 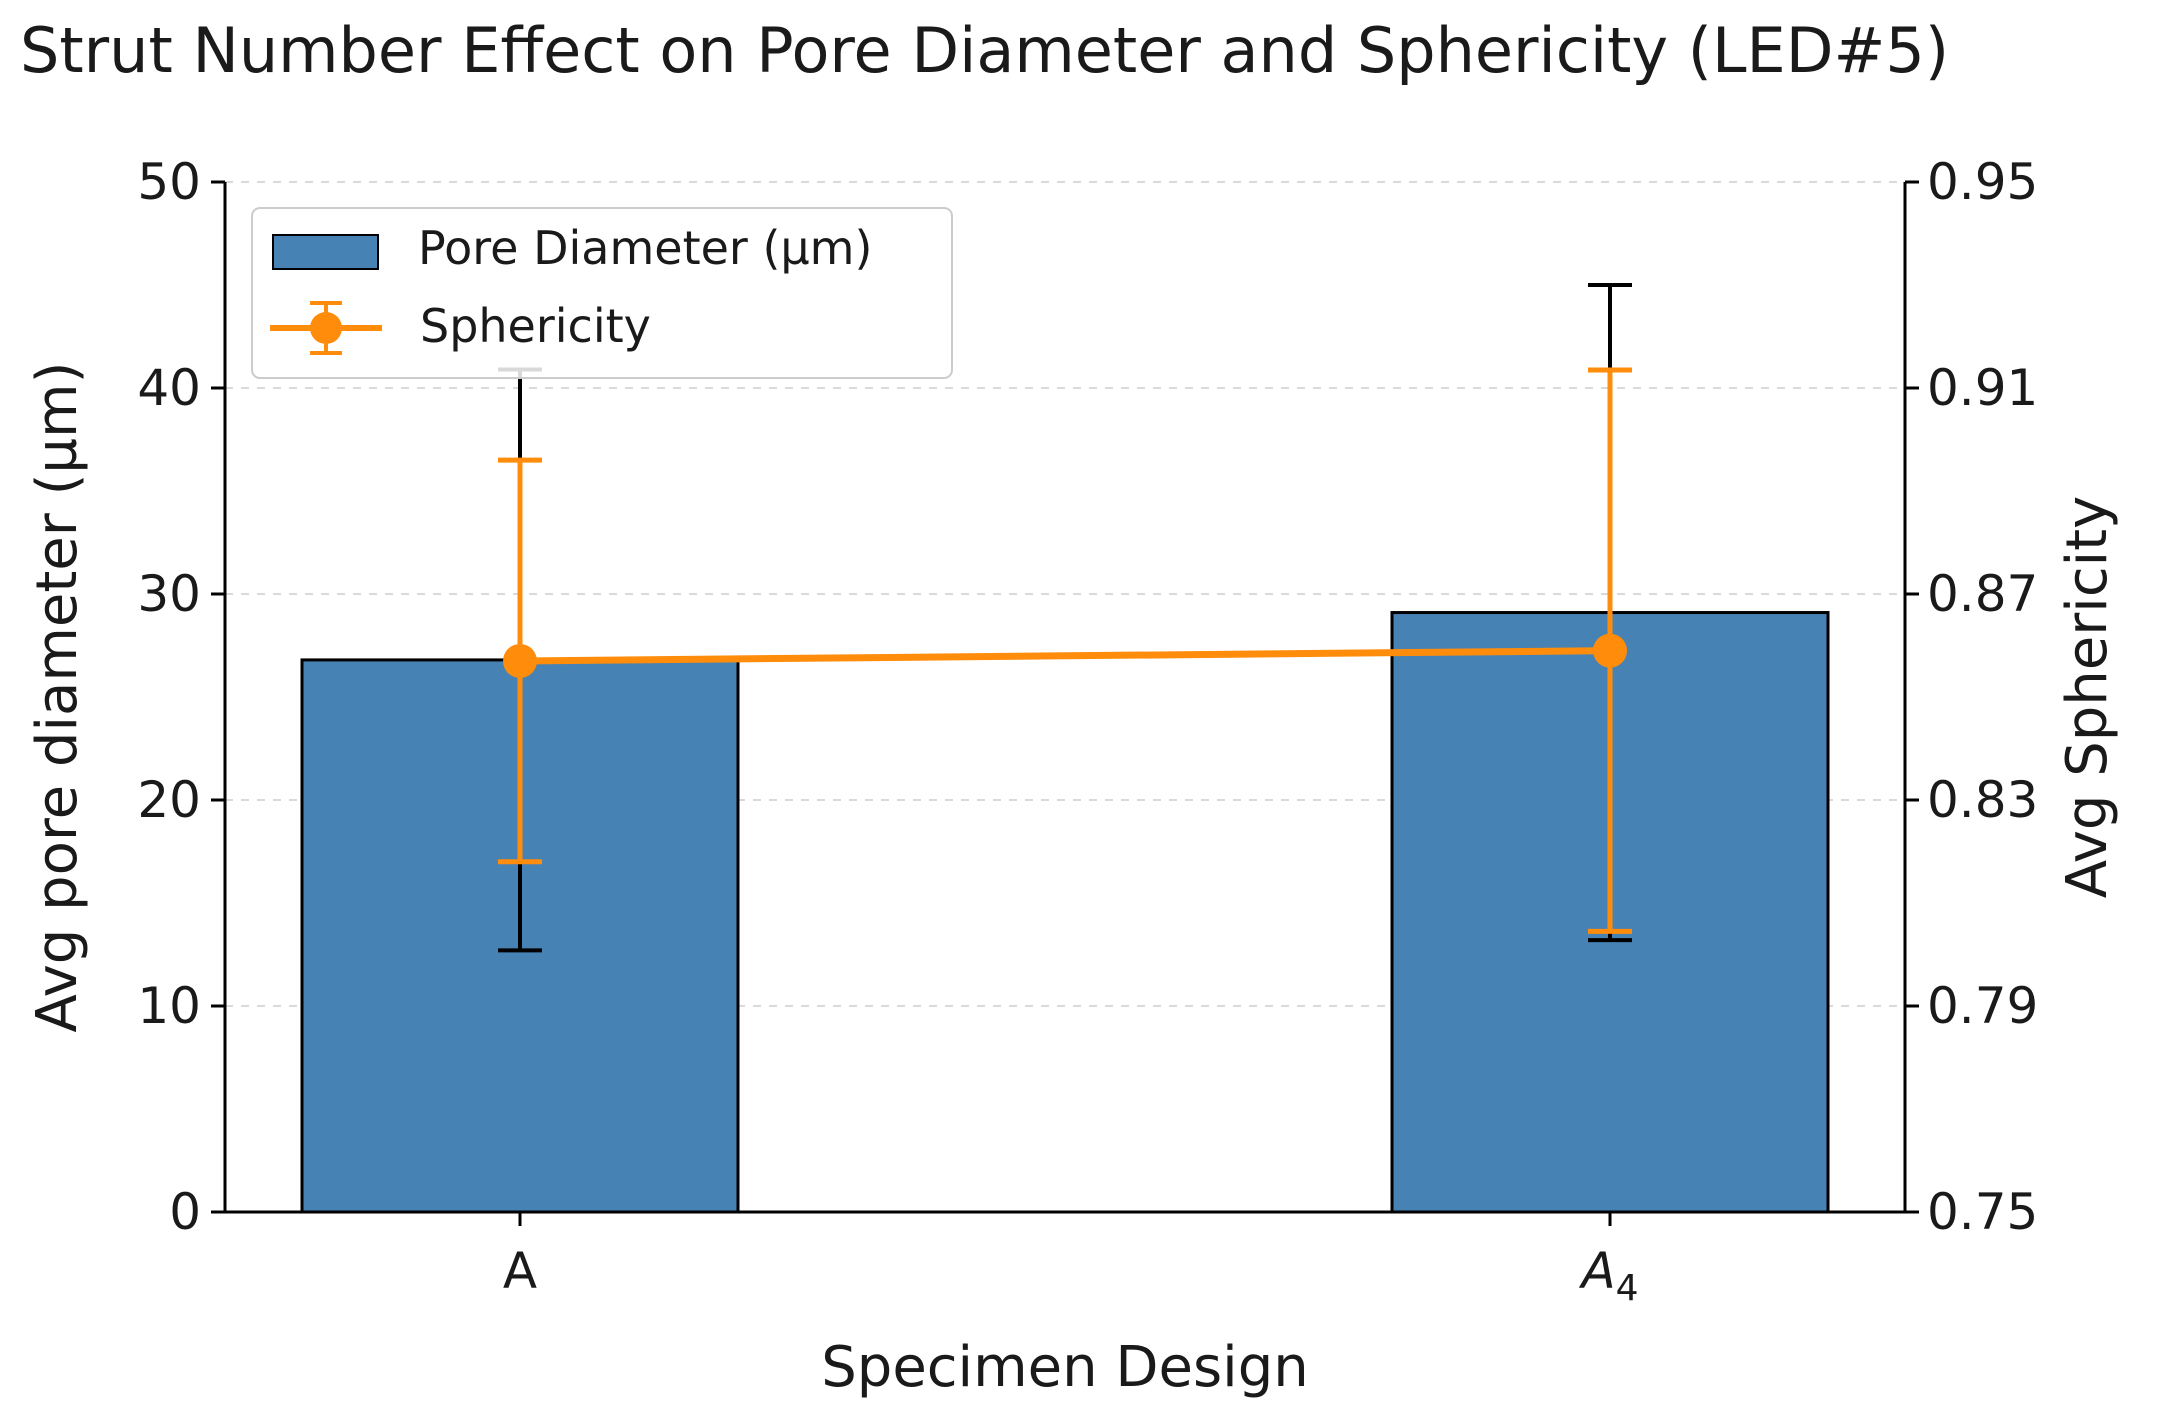 What do you see at coordinates (1982, 388) in the screenshot?
I see `right-tick-label-4: 0.91` at bounding box center [1982, 388].